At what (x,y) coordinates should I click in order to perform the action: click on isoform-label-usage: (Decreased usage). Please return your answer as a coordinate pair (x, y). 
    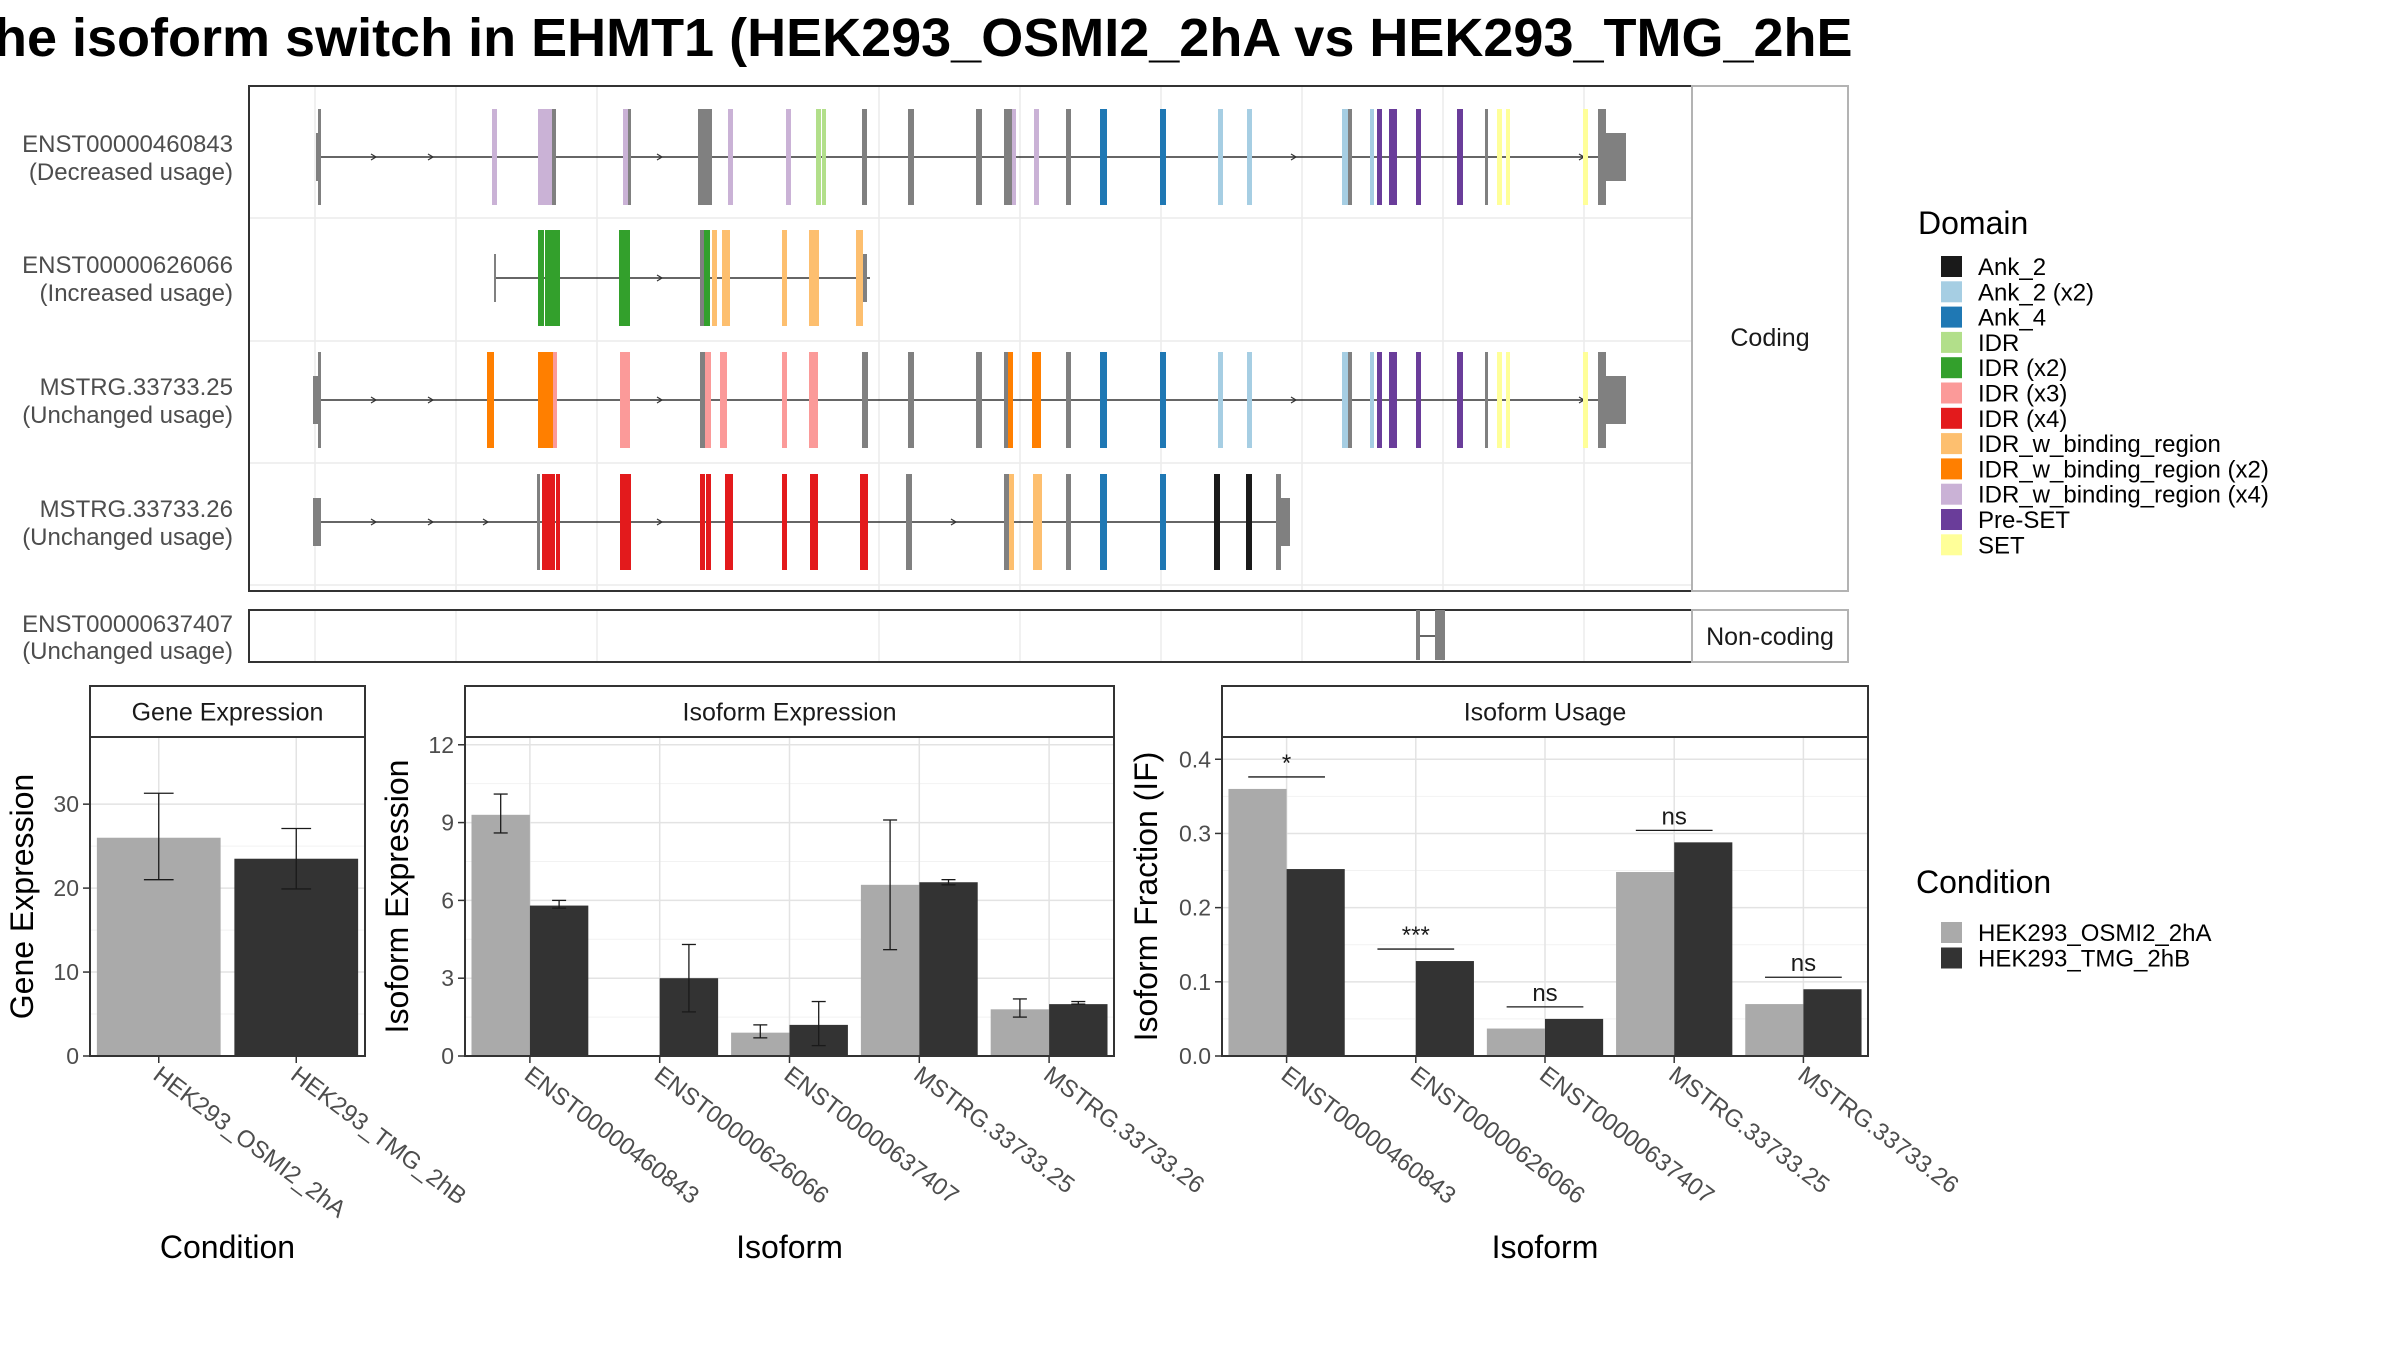
    Looking at the image, I should click on (131, 172).